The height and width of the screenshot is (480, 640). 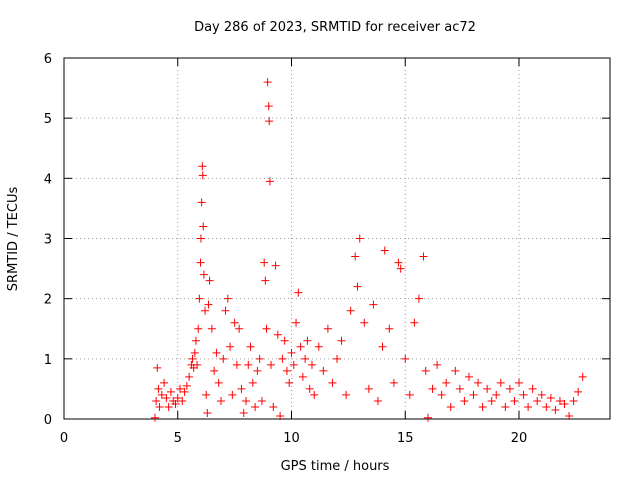 I want to click on y-tick-label: 1, so click(x=48, y=360).